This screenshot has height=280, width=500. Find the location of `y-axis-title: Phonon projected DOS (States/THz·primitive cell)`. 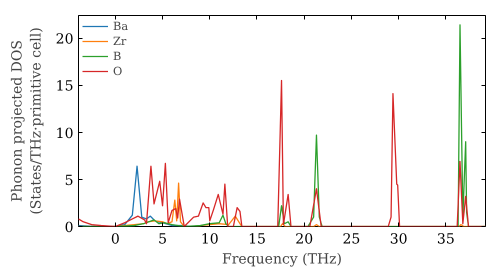

y-axis-title: Phonon projected DOS (States/THz·primitive cell) is located at coordinates (27, 121).